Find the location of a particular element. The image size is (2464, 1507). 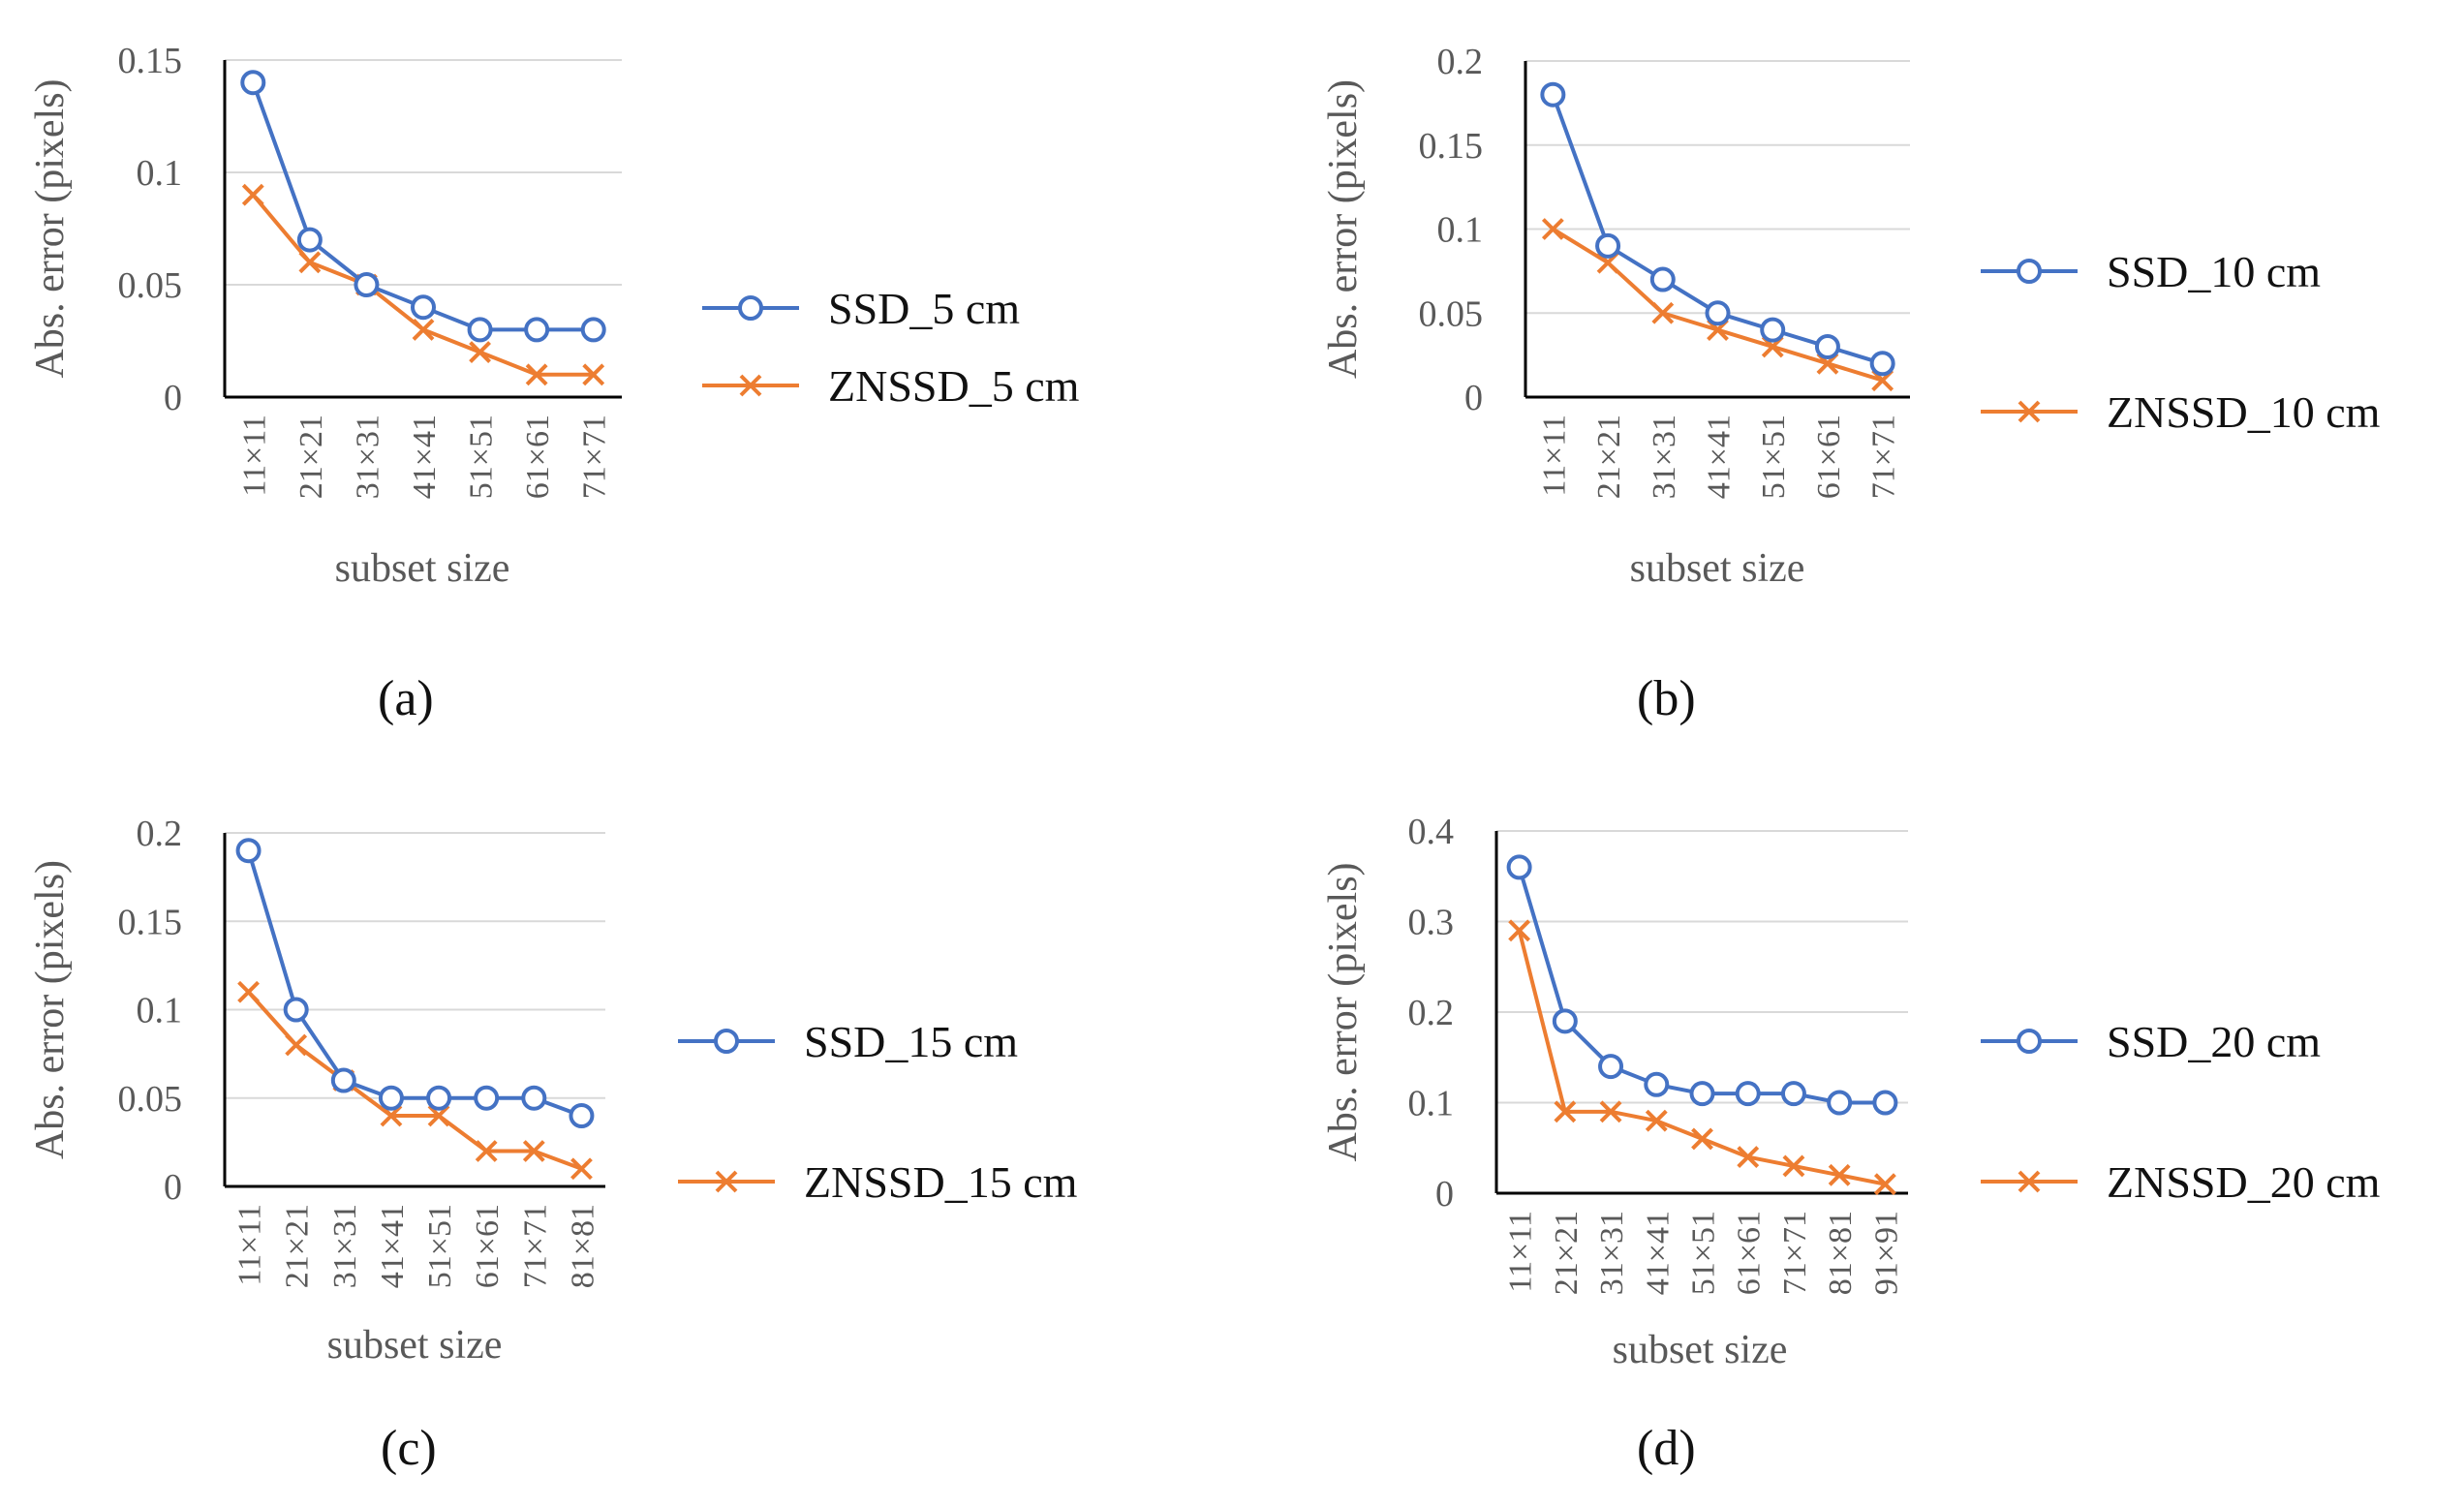

x-tick-label: 81×81 is located at coordinates (1841, 1253).